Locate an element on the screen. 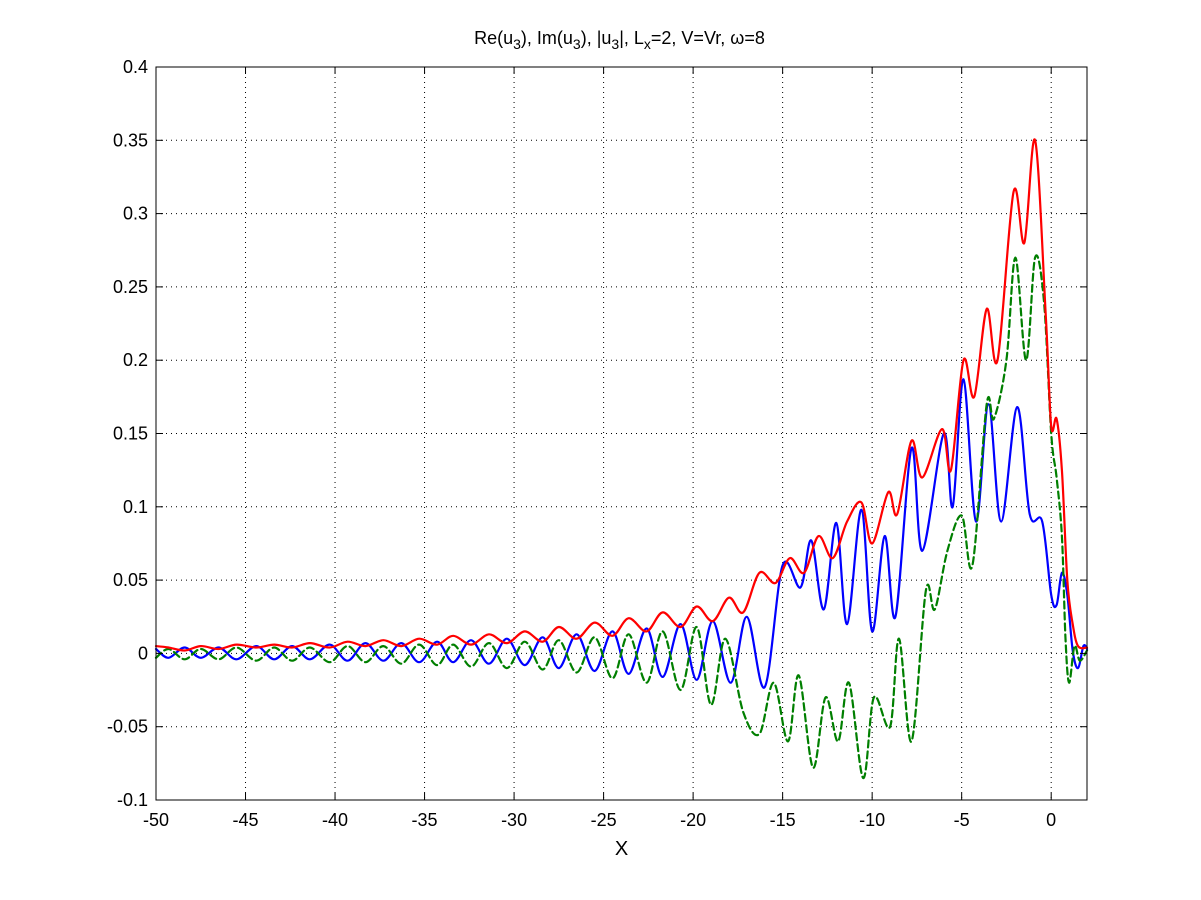 Image resolution: width=1201 pixels, height=900 pixels. y-tick-label: 0.4 is located at coordinates (135, 67).